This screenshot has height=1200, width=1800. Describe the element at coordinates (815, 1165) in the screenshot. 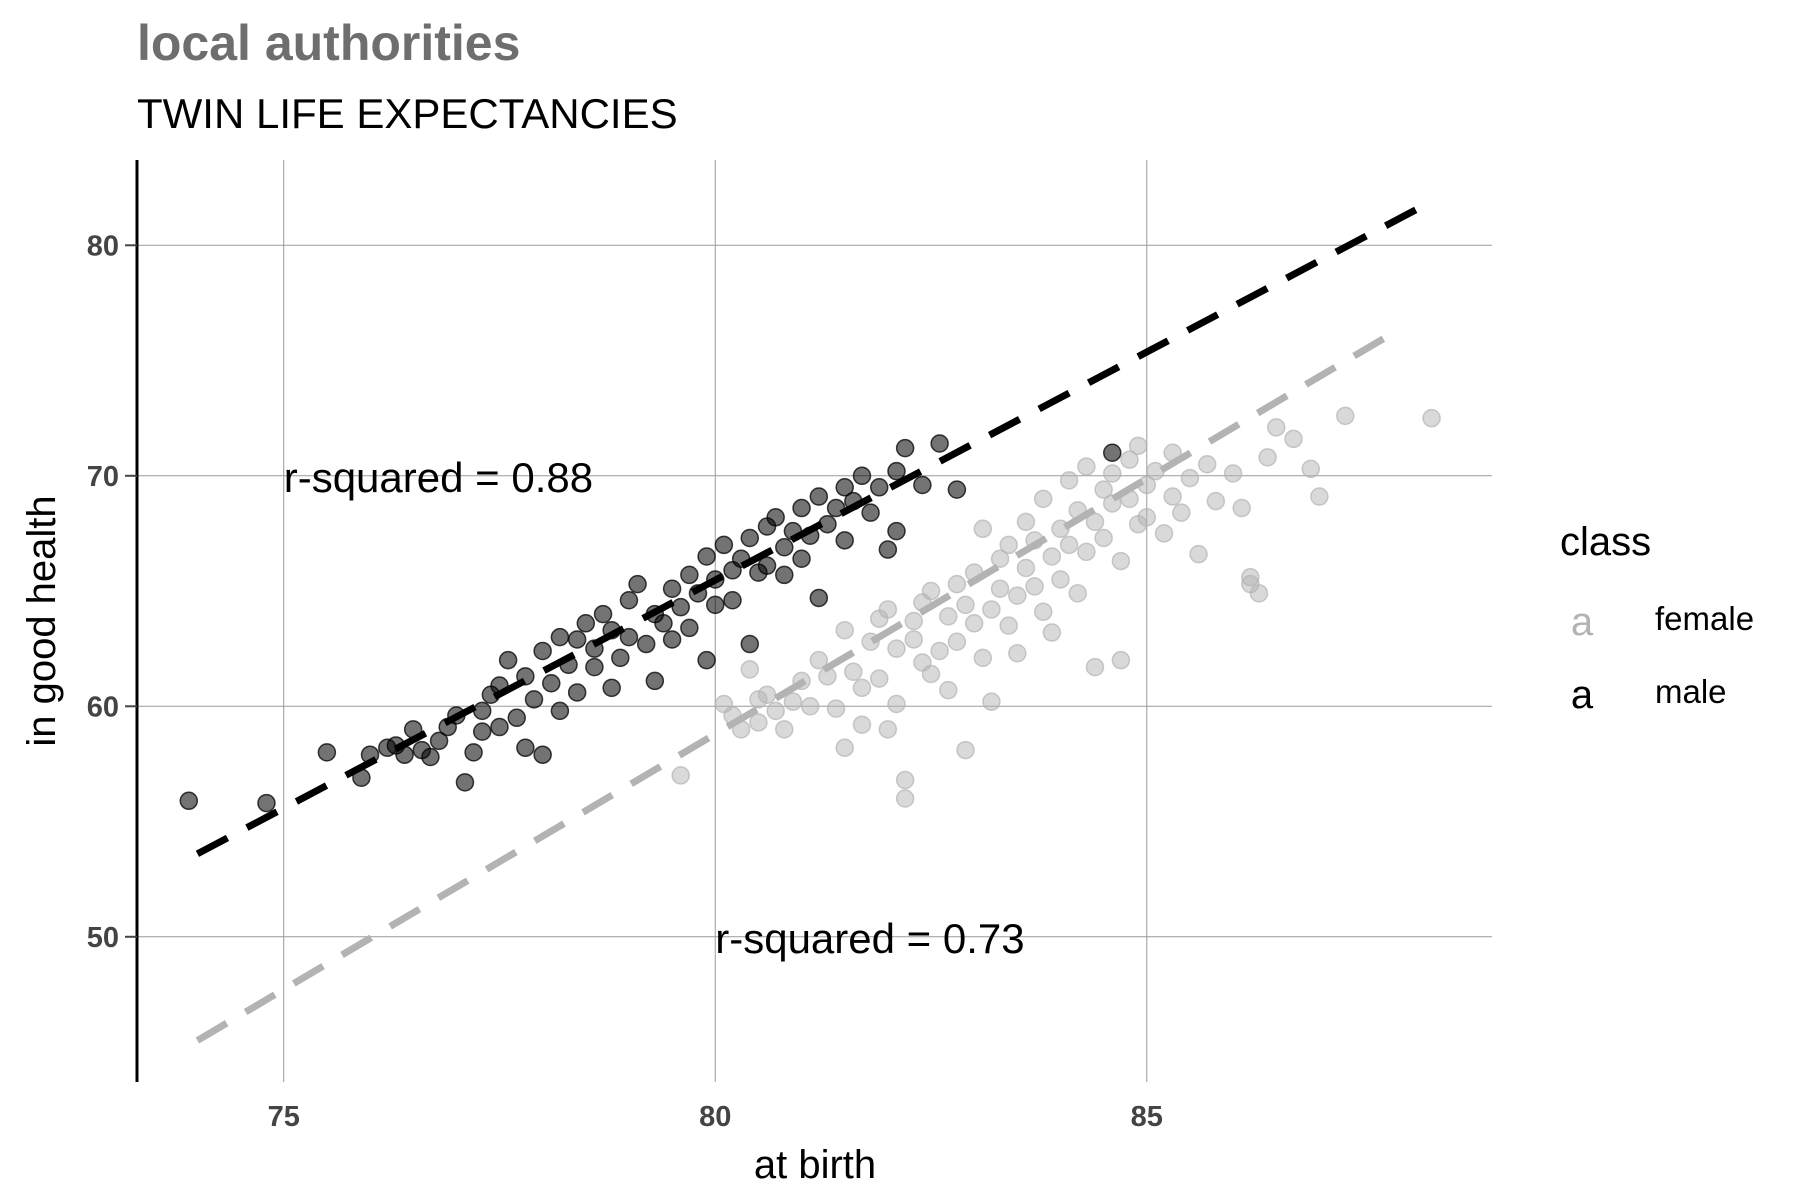

I see `x-axis-title: at birth` at that location.